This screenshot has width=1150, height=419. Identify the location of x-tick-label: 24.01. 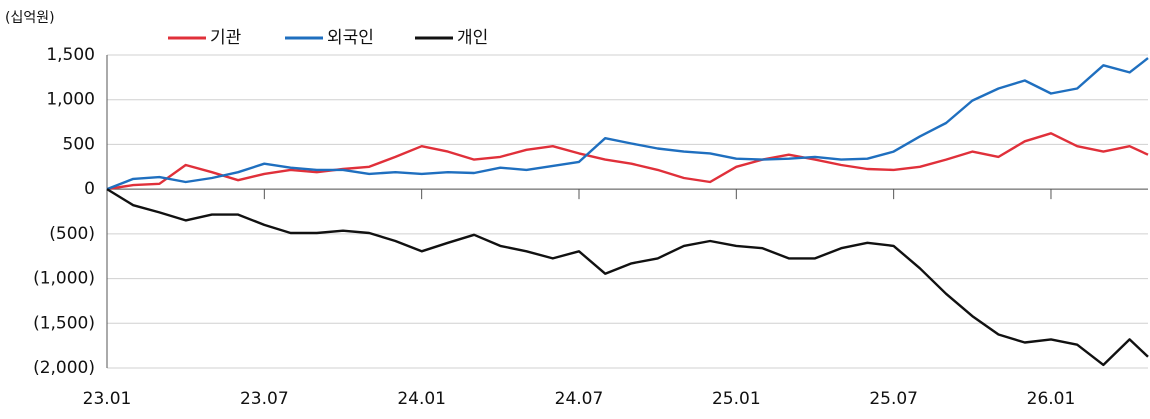
(421, 399).